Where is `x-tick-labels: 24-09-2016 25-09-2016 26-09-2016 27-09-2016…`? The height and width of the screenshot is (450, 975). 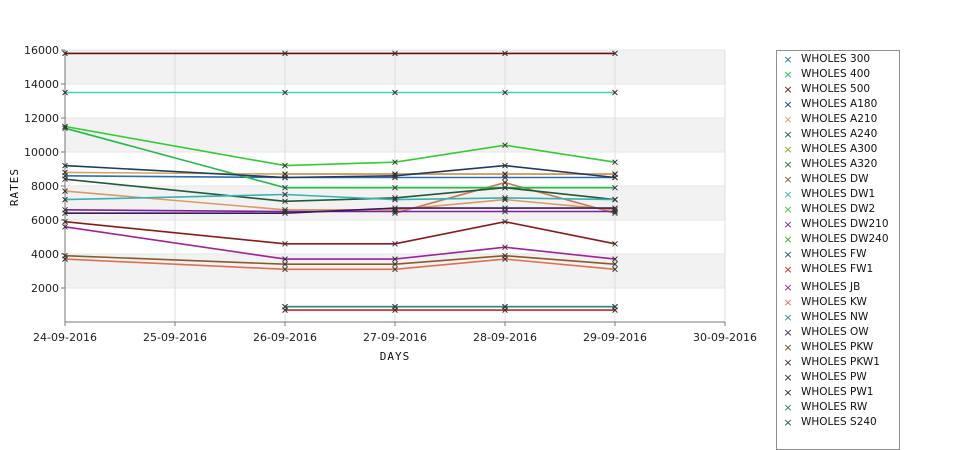
x-tick-labels: 24-09-2016 25-09-2016 26-09-2016 27-09-2016… is located at coordinates (395, 337).